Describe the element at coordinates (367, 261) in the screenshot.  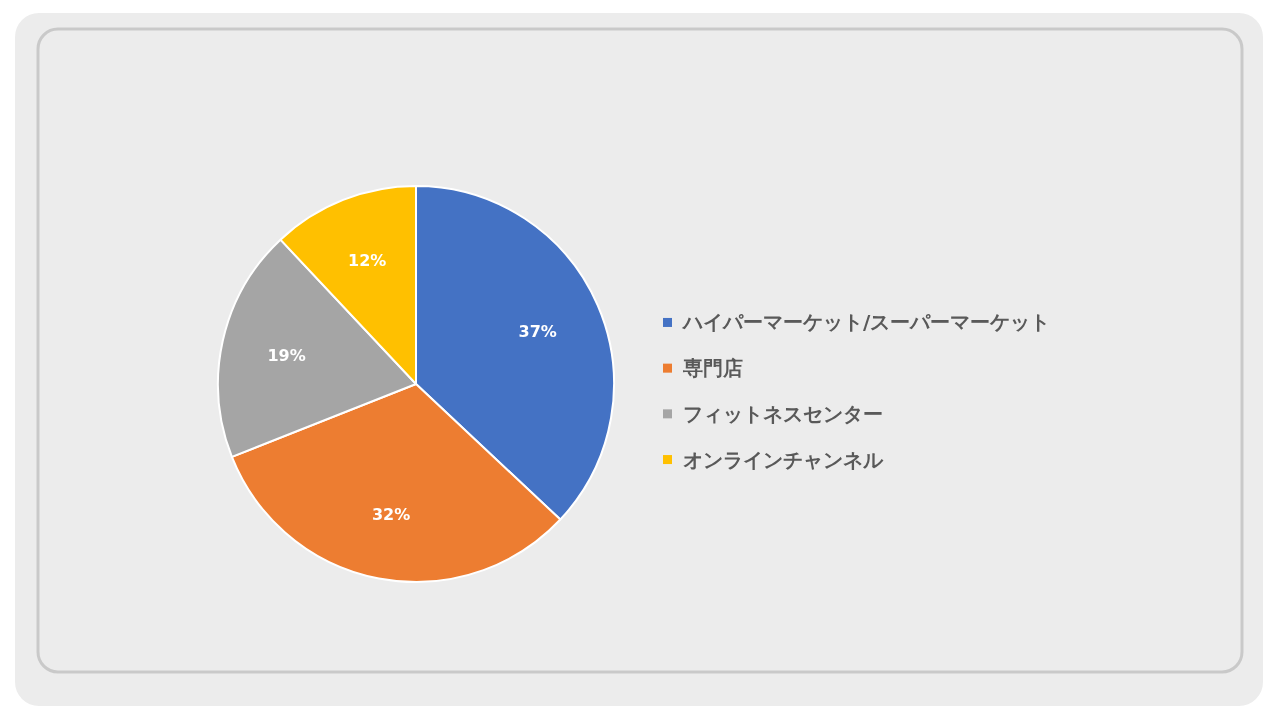
I see `data-label: 12%` at that location.